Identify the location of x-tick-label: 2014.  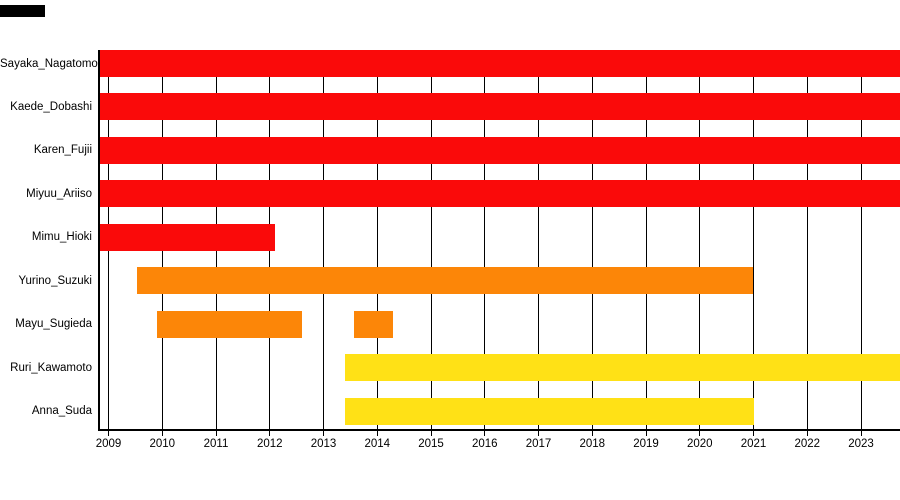
(377, 444).